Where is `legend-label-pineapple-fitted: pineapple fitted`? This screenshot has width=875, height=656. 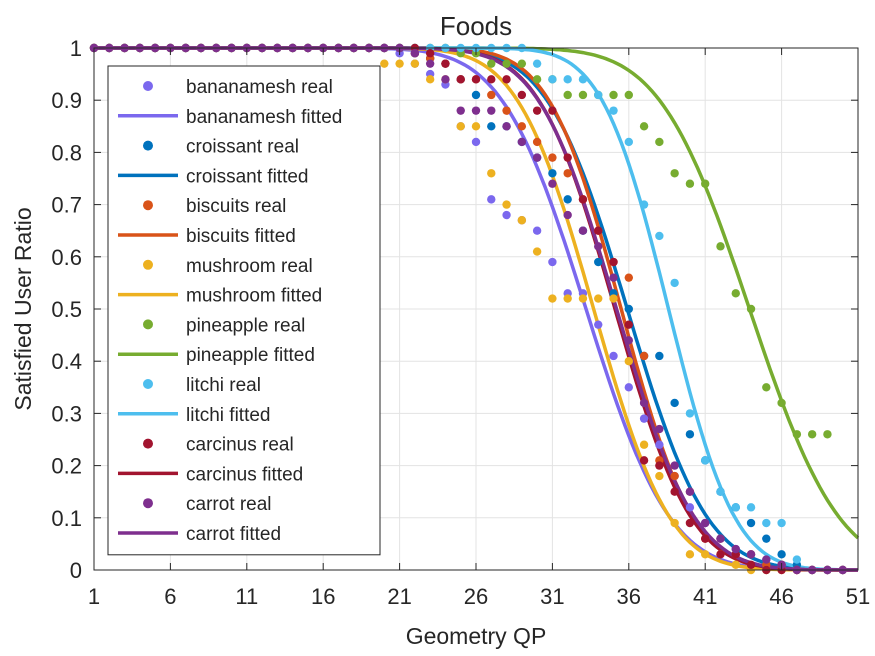 legend-label-pineapple-fitted: pineapple fitted is located at coordinates (250, 355).